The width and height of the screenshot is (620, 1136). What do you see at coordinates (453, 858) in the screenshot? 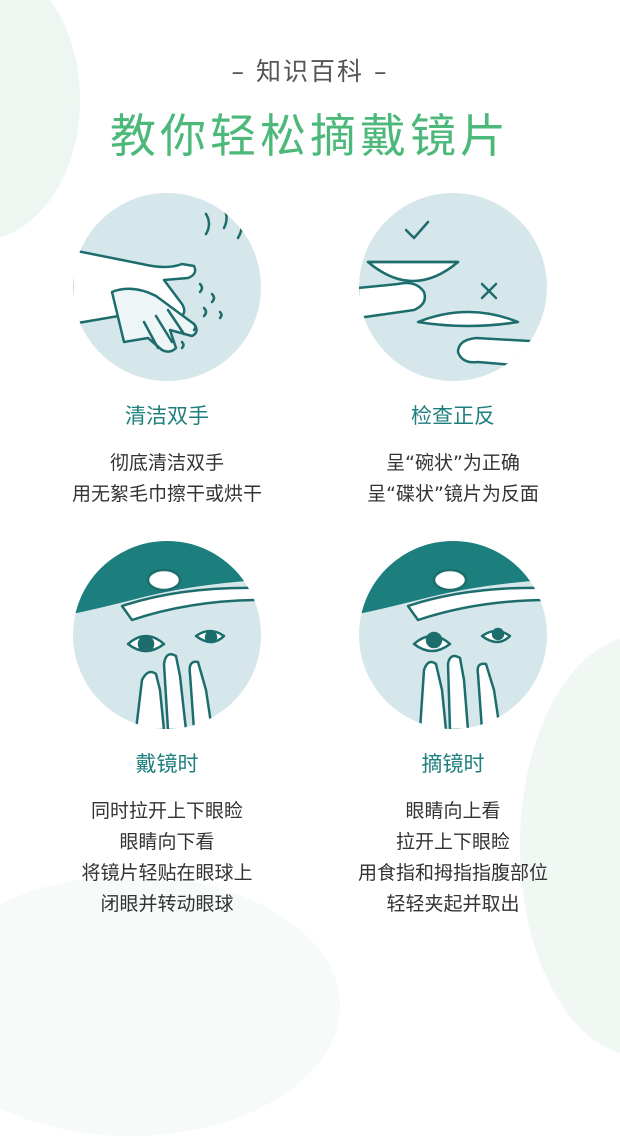
I see `step-description: 眼睛向上看 拉开上下眼睑 用食指和拇指指腹部位 轻轻夹起并取出` at bounding box center [453, 858].